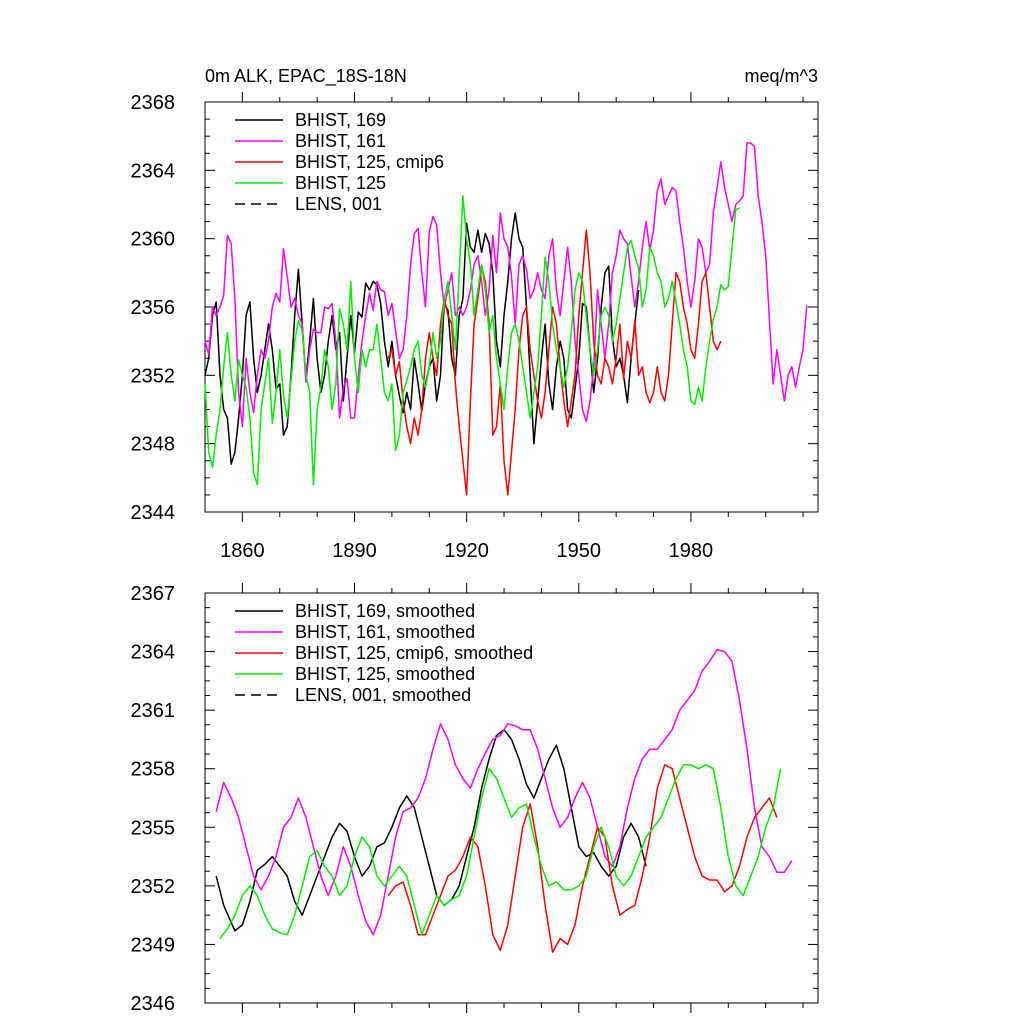 This screenshot has height=1024, width=1024. Describe the element at coordinates (153, 828) in the screenshot. I see `y-tick-label: 2355` at that location.